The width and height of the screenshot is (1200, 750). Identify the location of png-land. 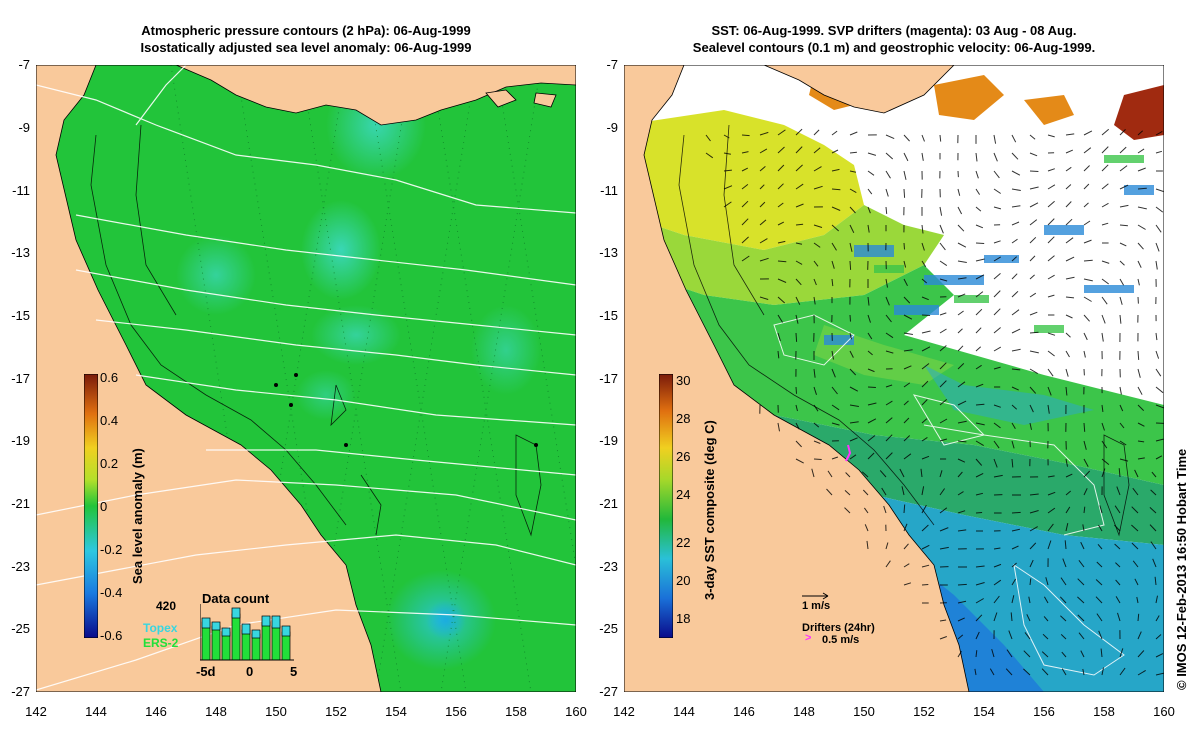
(375, 95).